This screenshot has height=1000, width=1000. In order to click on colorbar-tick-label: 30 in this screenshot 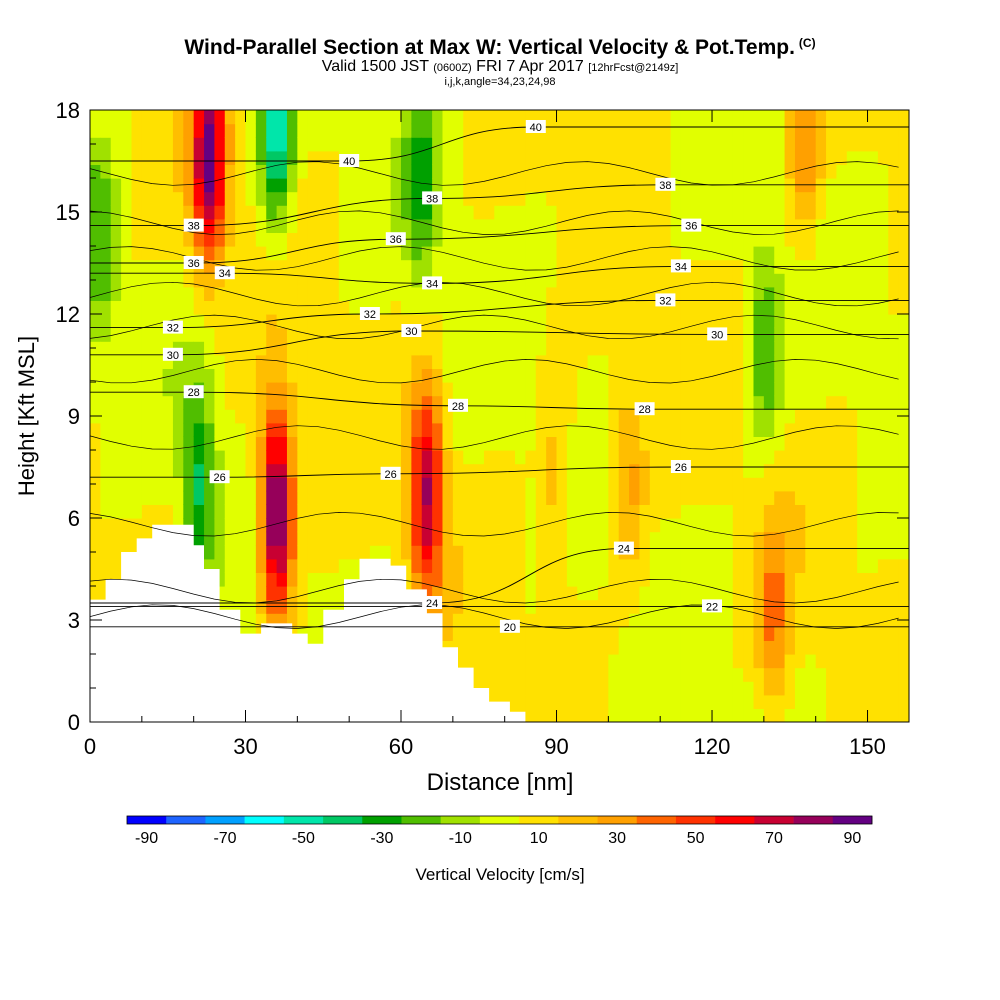, I will do `click(617, 838)`.